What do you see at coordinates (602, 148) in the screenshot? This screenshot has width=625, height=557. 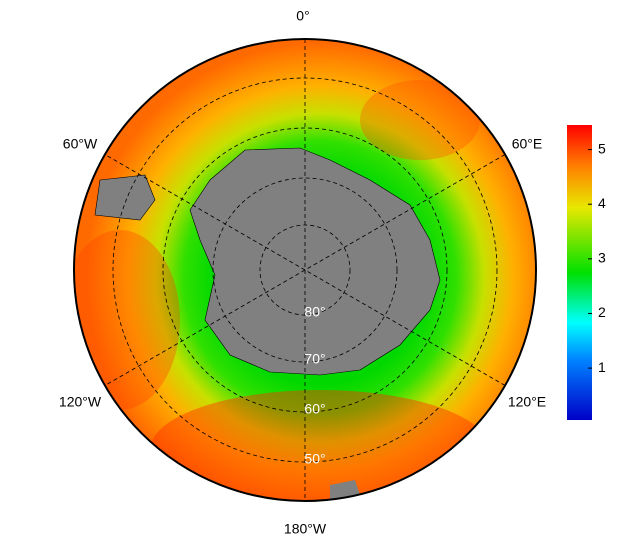 I see `colorbar-tick-label: 5` at bounding box center [602, 148].